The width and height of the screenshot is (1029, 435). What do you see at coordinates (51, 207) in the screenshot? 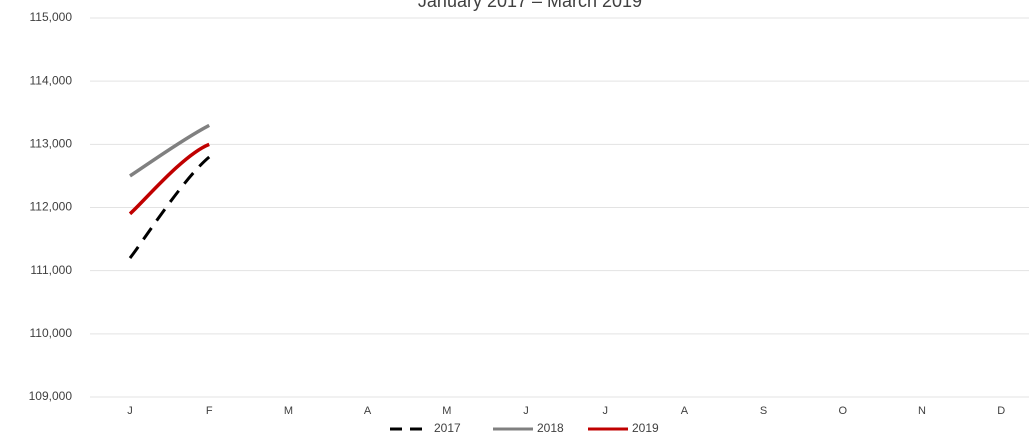
I see `y-tick-label: 112,000` at bounding box center [51, 207].